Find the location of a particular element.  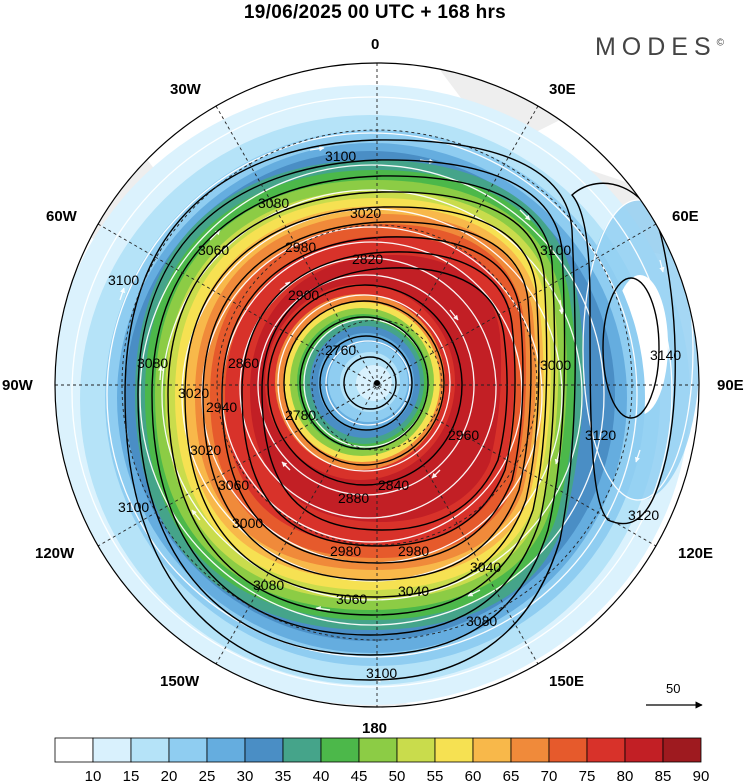

colorbar: 10 15 20 25 30 35 40 45 50 55 60 65 70 75 80 85 90 is located at coordinates (382, 759).